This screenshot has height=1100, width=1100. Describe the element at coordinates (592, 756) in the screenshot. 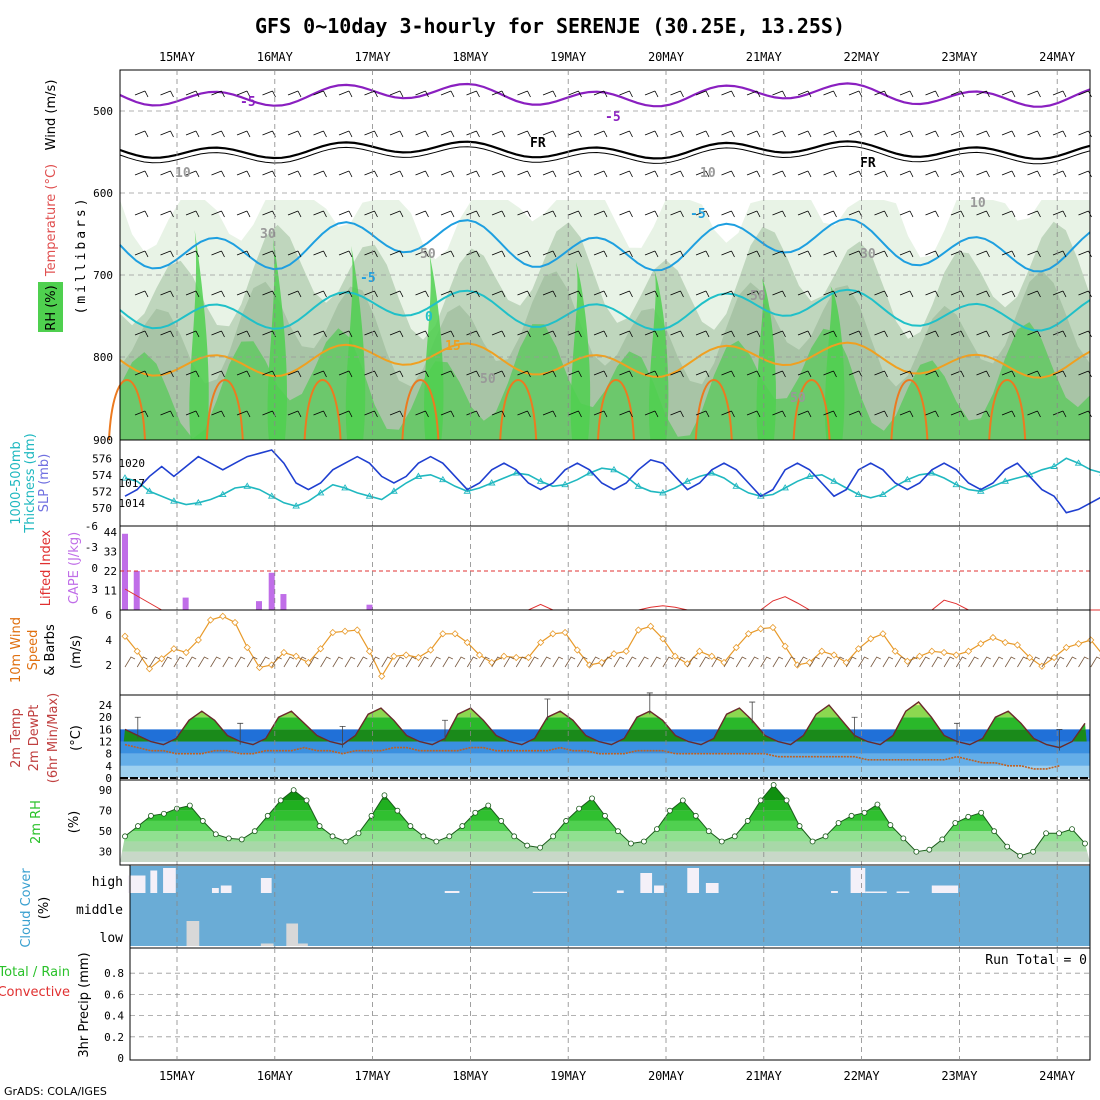

I see `dewpoint-line` at that location.